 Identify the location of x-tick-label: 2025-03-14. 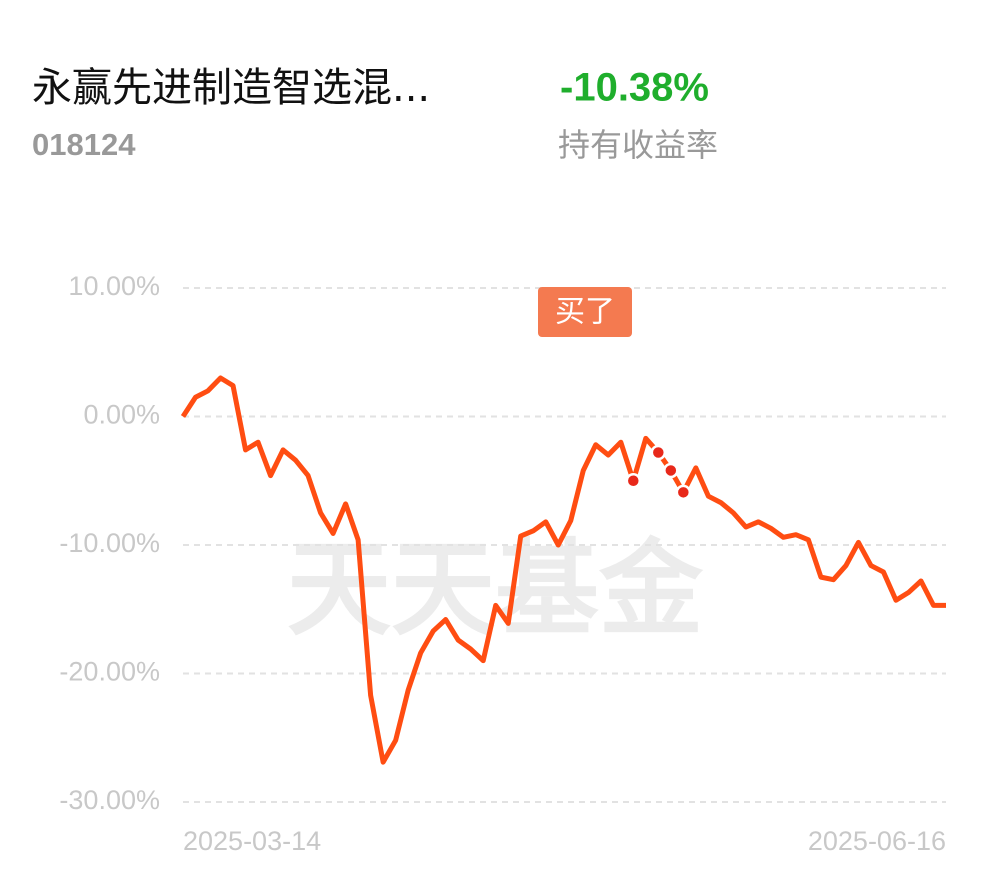
(252, 841).